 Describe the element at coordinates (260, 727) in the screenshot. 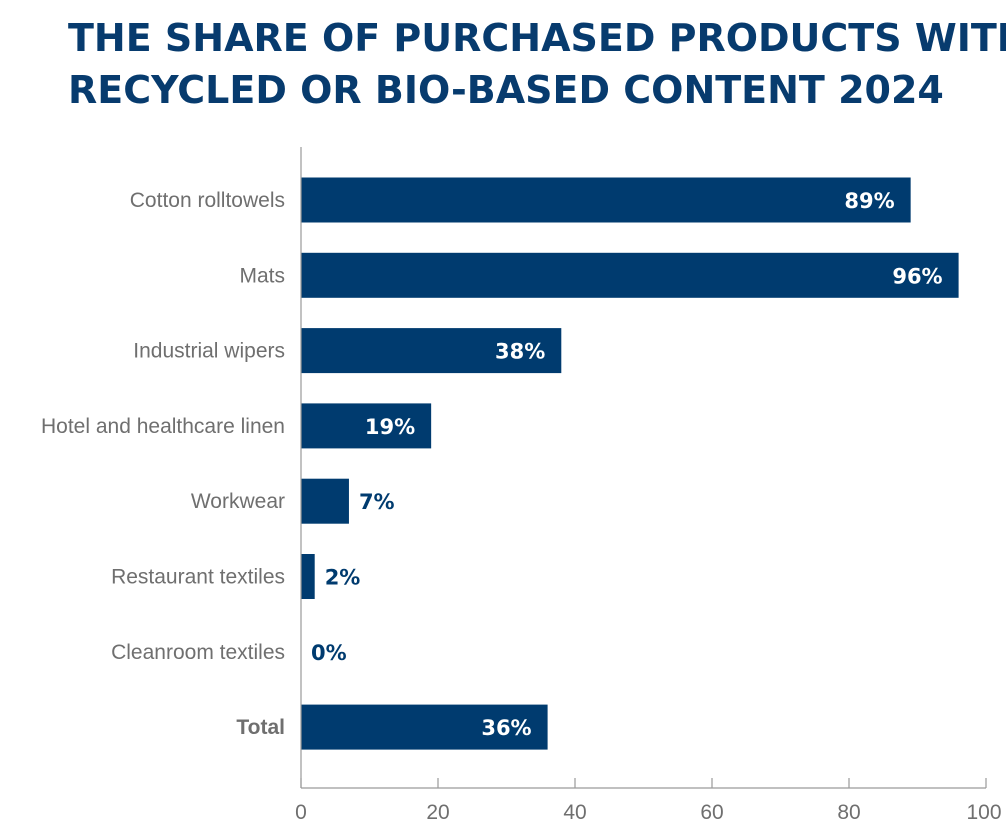

I see `category-label-total: Total` at that location.